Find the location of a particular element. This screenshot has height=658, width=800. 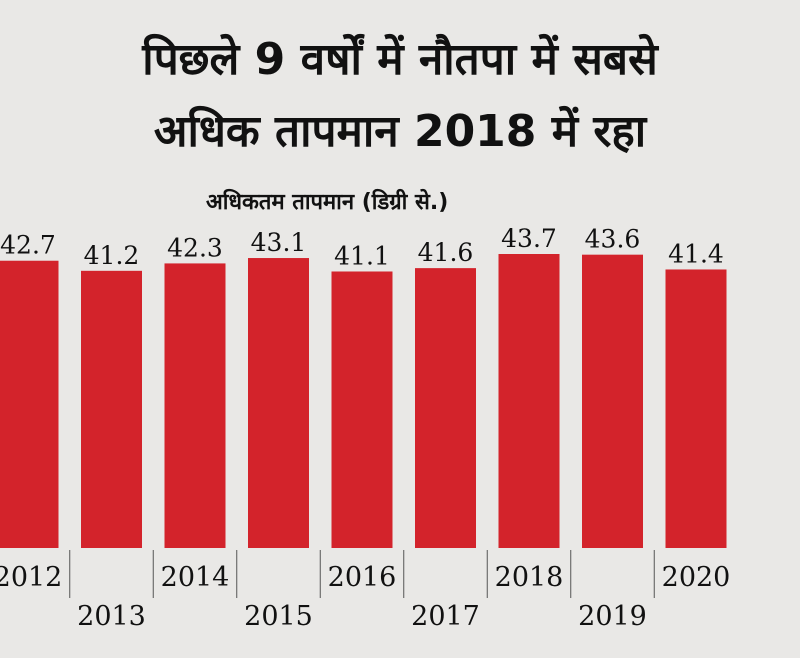

bar-2014 is located at coordinates (195, 405).